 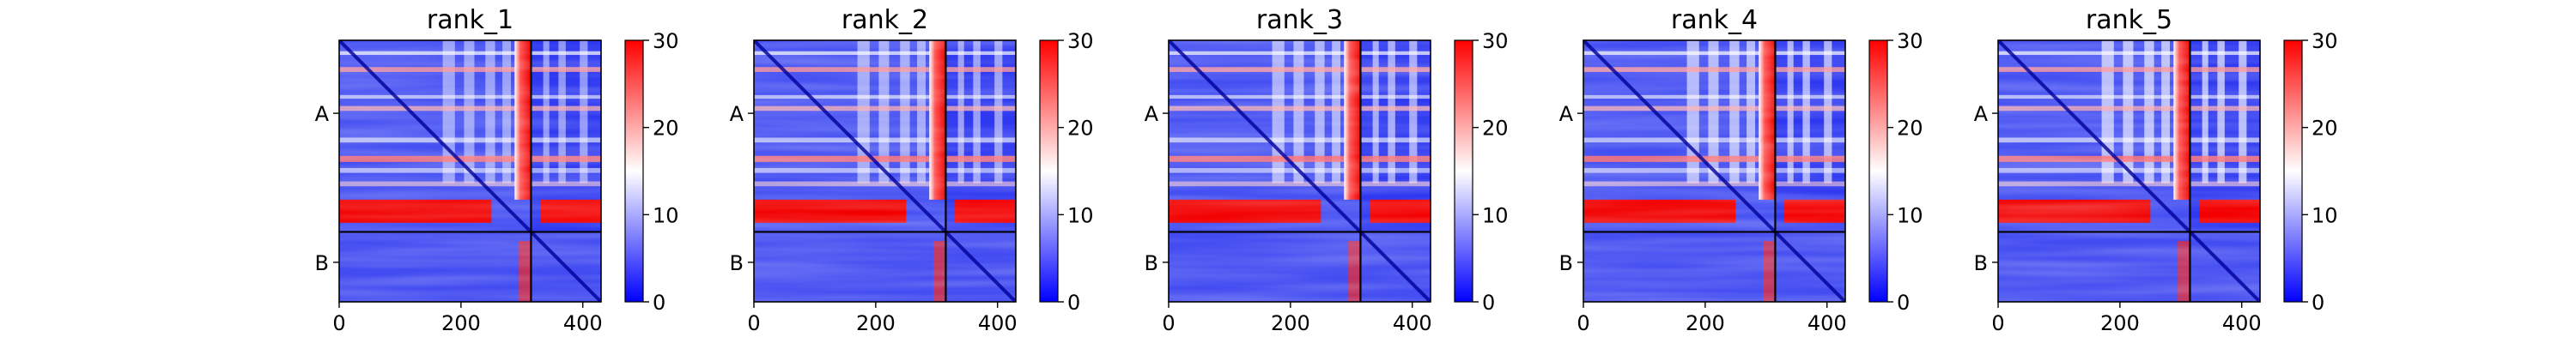 What do you see at coordinates (885, 20) in the screenshot?
I see `panel-title: rank_2` at bounding box center [885, 20].